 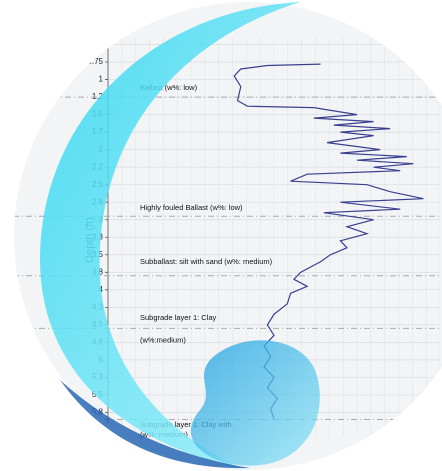 What do you see at coordinates (163, 339) in the screenshot?
I see `layer-annotation: (w%:medium)` at bounding box center [163, 339].